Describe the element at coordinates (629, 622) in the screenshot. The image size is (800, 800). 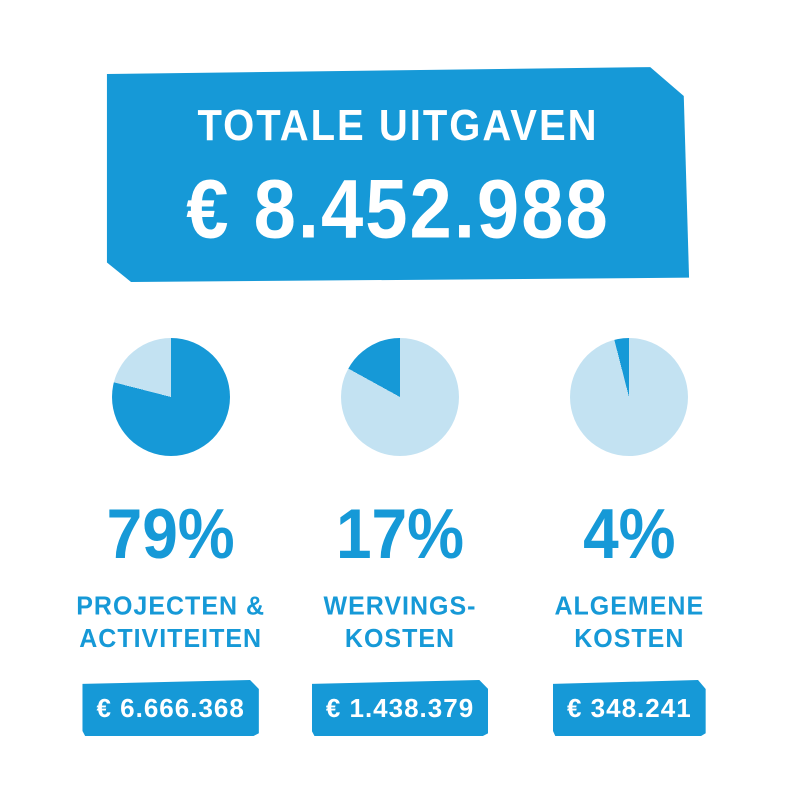
I see `category-label: ALGEMENE KOSTEN` at that location.